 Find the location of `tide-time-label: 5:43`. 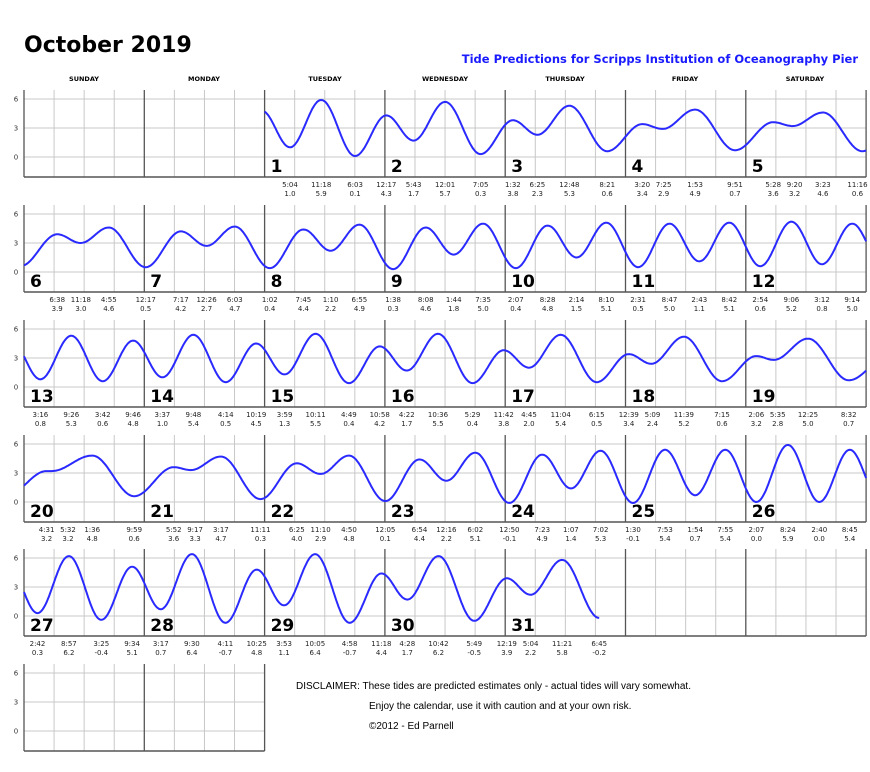

tide-time-label: 5:43 is located at coordinates (414, 185).